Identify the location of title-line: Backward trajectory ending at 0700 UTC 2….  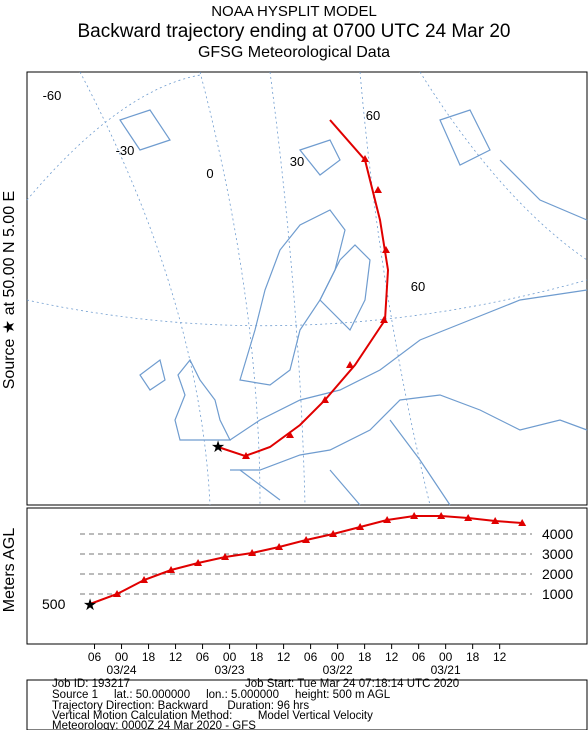
(294, 31).